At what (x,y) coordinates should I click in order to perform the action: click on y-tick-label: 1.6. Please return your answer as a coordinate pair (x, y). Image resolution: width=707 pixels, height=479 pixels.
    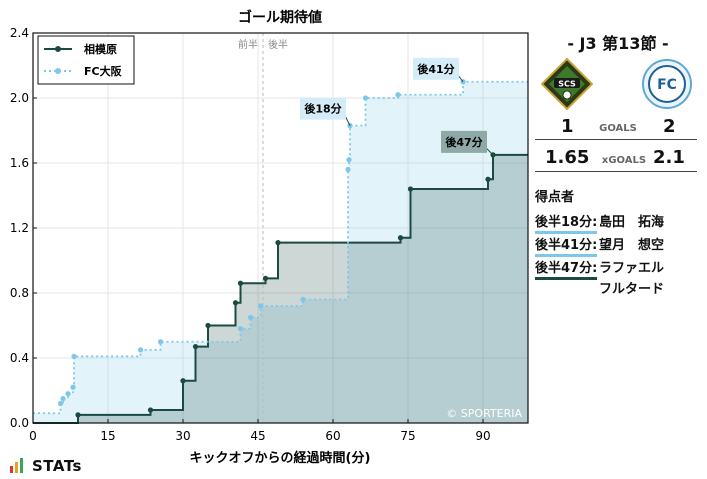
    Looking at the image, I should click on (19, 163).